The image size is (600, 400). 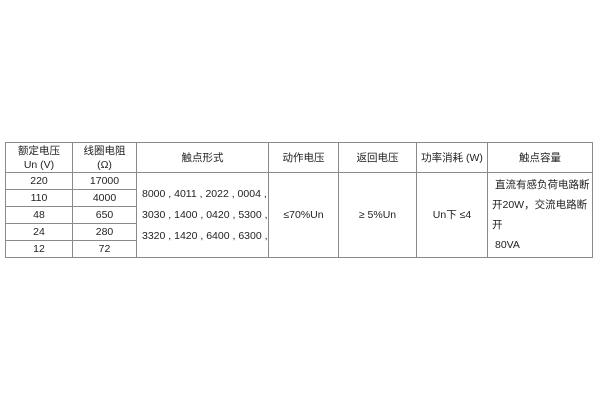 I want to click on voltage-cell: 48, so click(x=39, y=215).